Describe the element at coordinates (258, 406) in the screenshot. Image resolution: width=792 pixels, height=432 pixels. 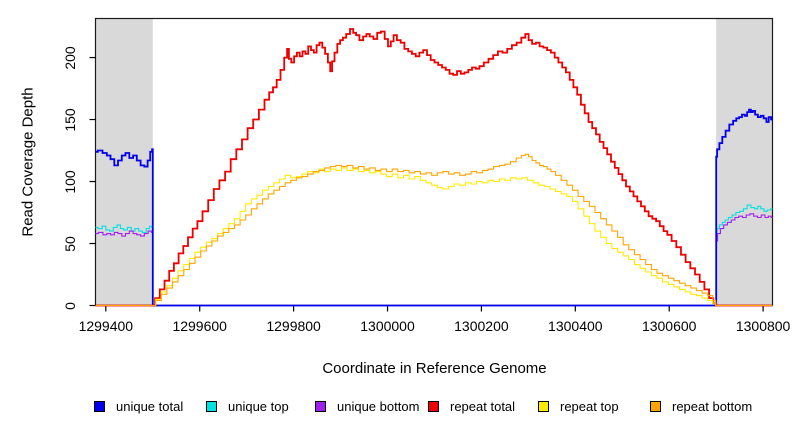
I see `legend-label: unique top` at that location.